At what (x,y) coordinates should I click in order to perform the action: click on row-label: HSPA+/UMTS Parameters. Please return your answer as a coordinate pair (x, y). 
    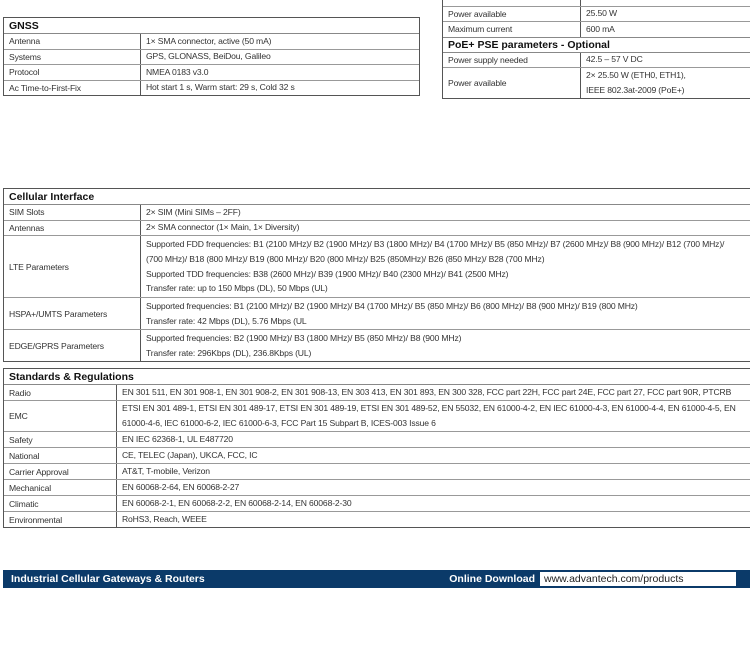
    Looking at the image, I should click on (72, 313).